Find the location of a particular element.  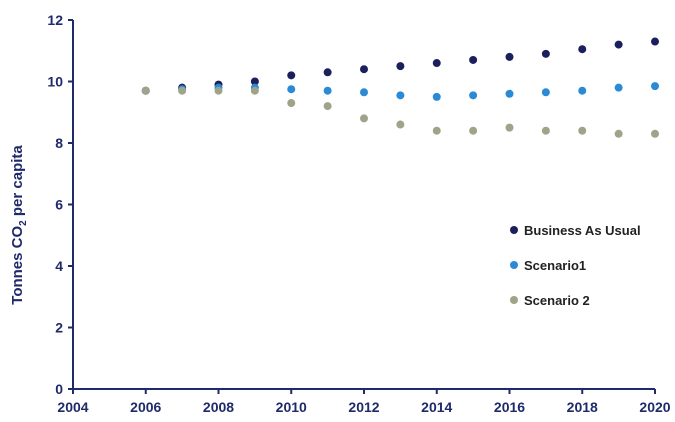

y-tick-label: 6 is located at coordinates (59, 205).